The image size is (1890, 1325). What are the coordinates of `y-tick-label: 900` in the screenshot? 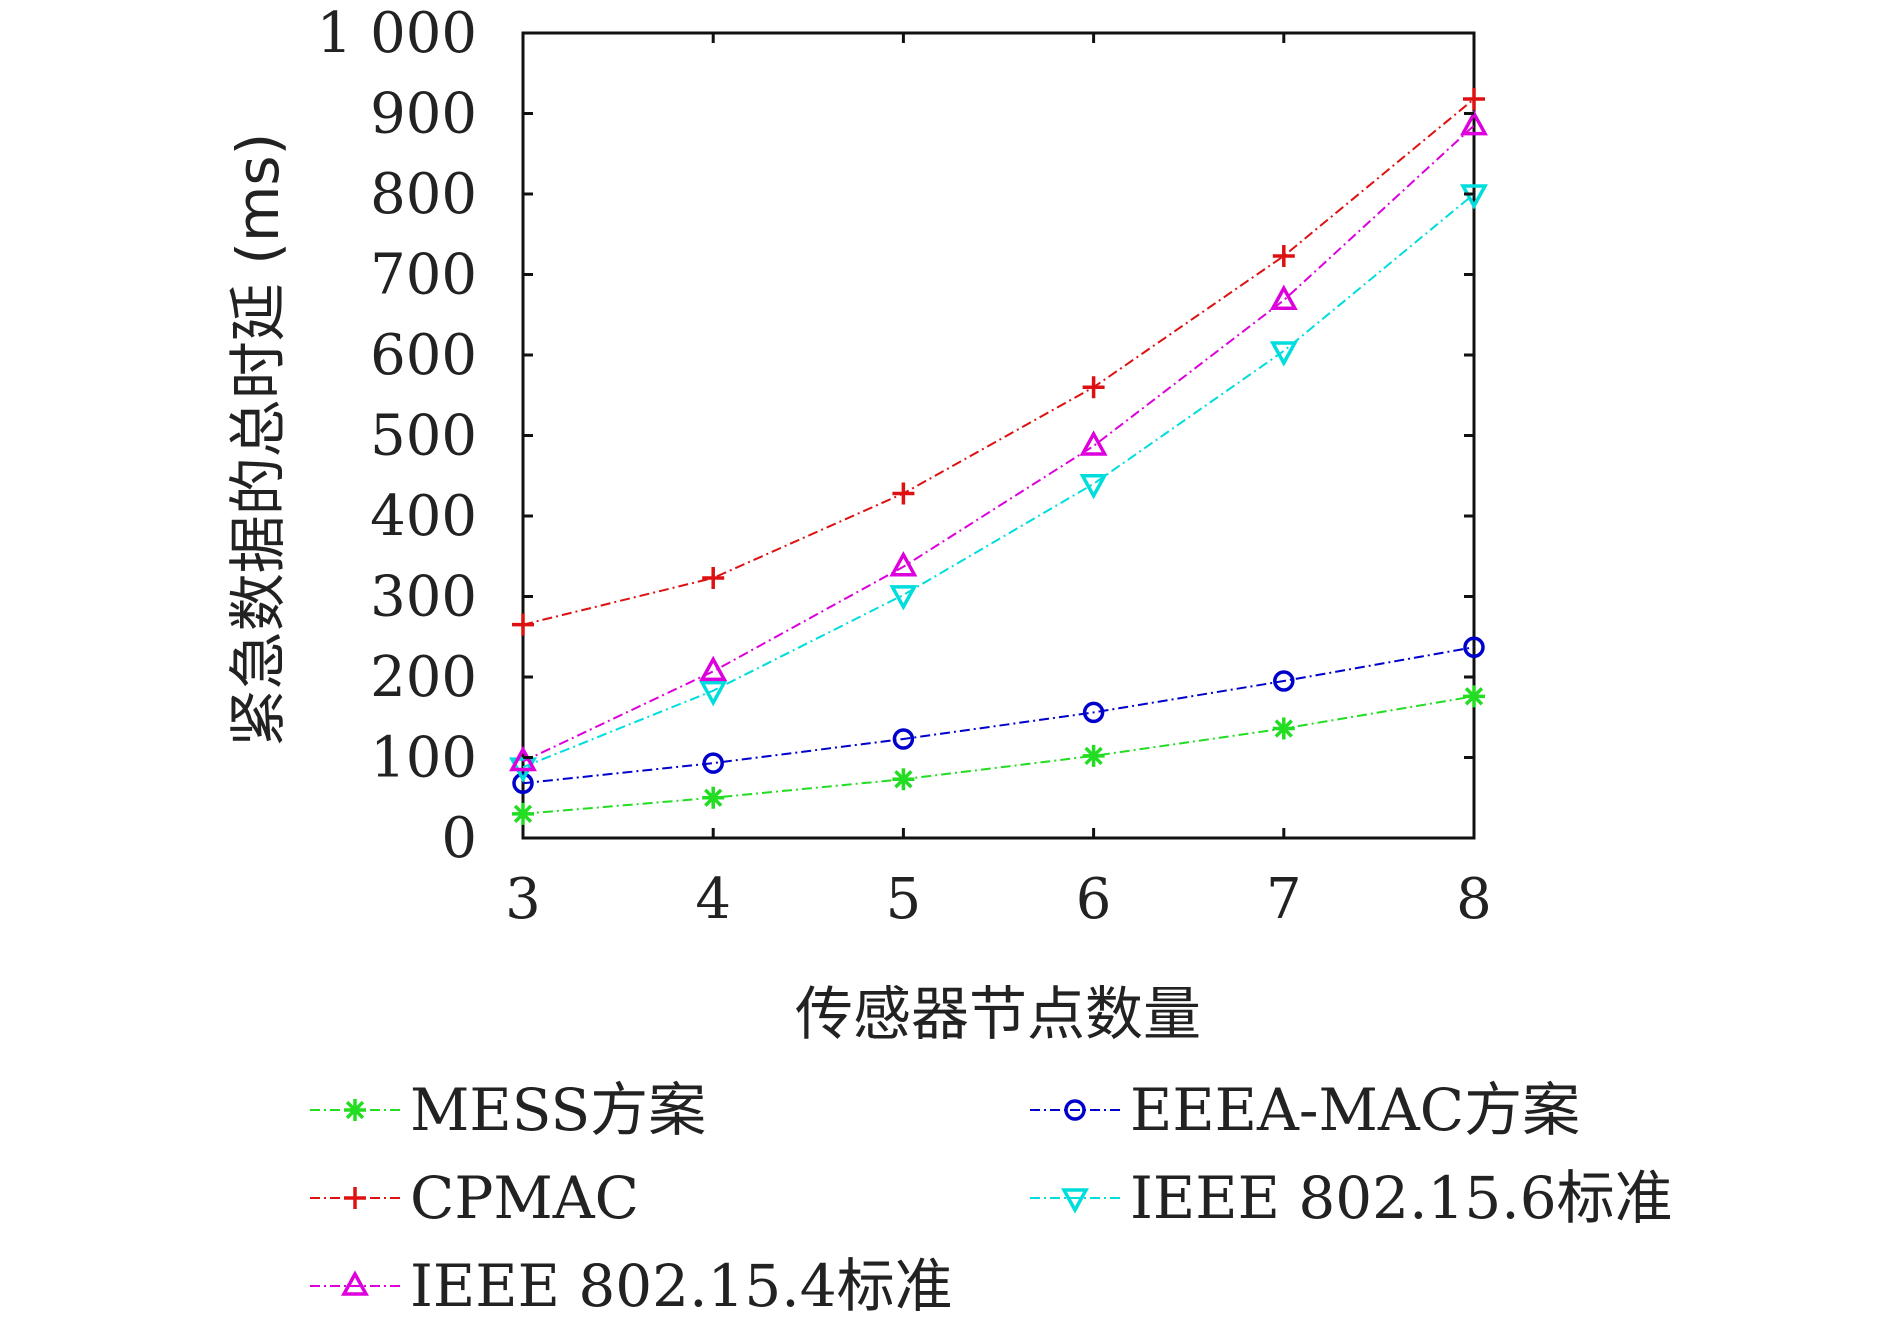 It's located at (423, 114).